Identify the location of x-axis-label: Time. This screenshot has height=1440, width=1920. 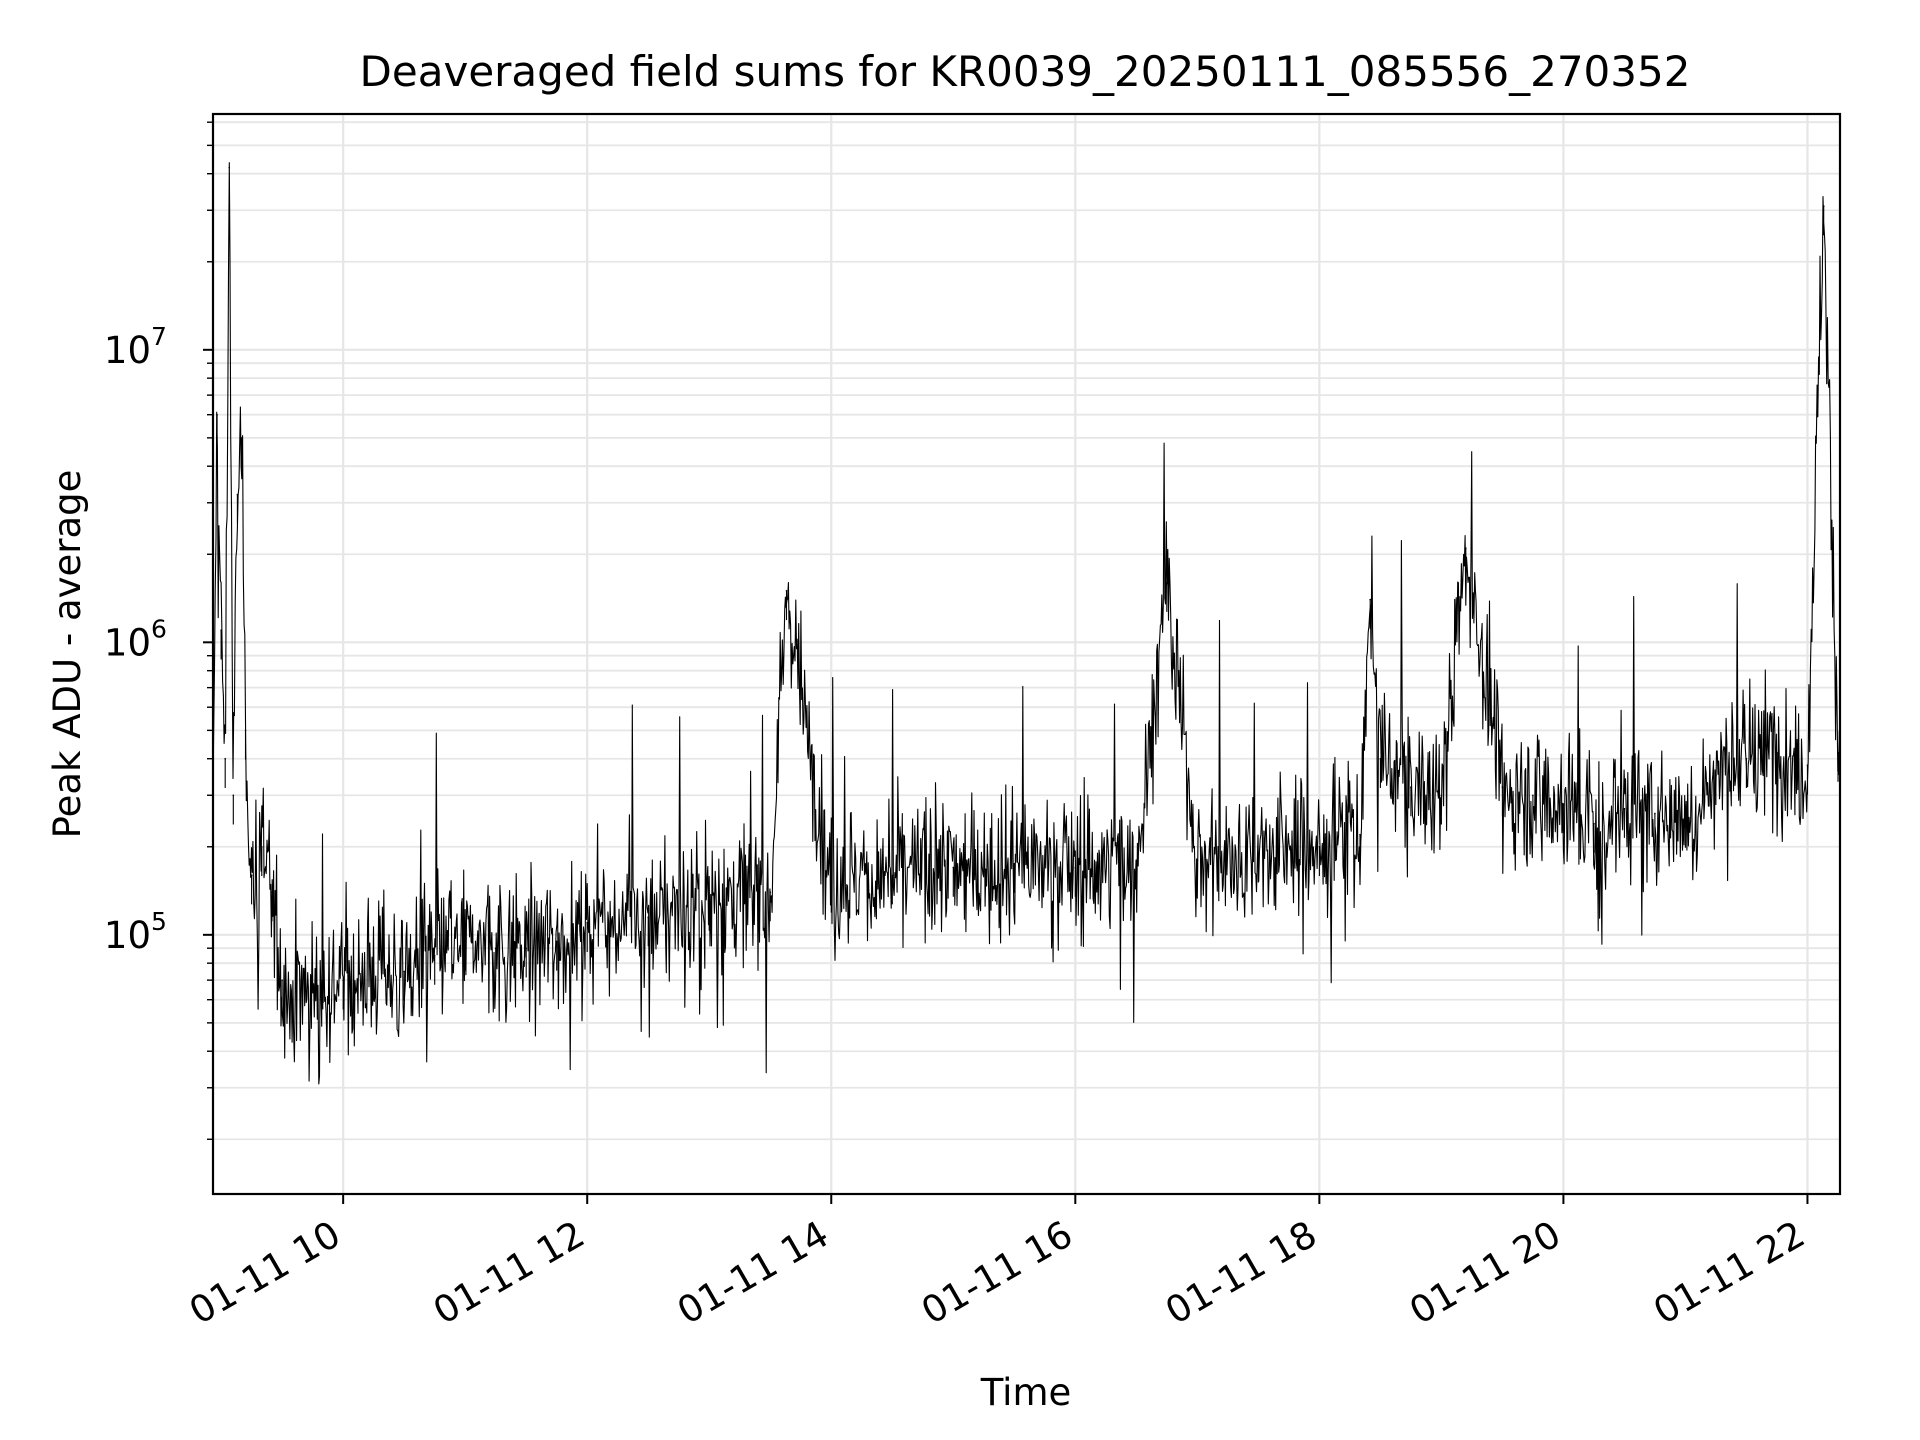
(1026, 1392).